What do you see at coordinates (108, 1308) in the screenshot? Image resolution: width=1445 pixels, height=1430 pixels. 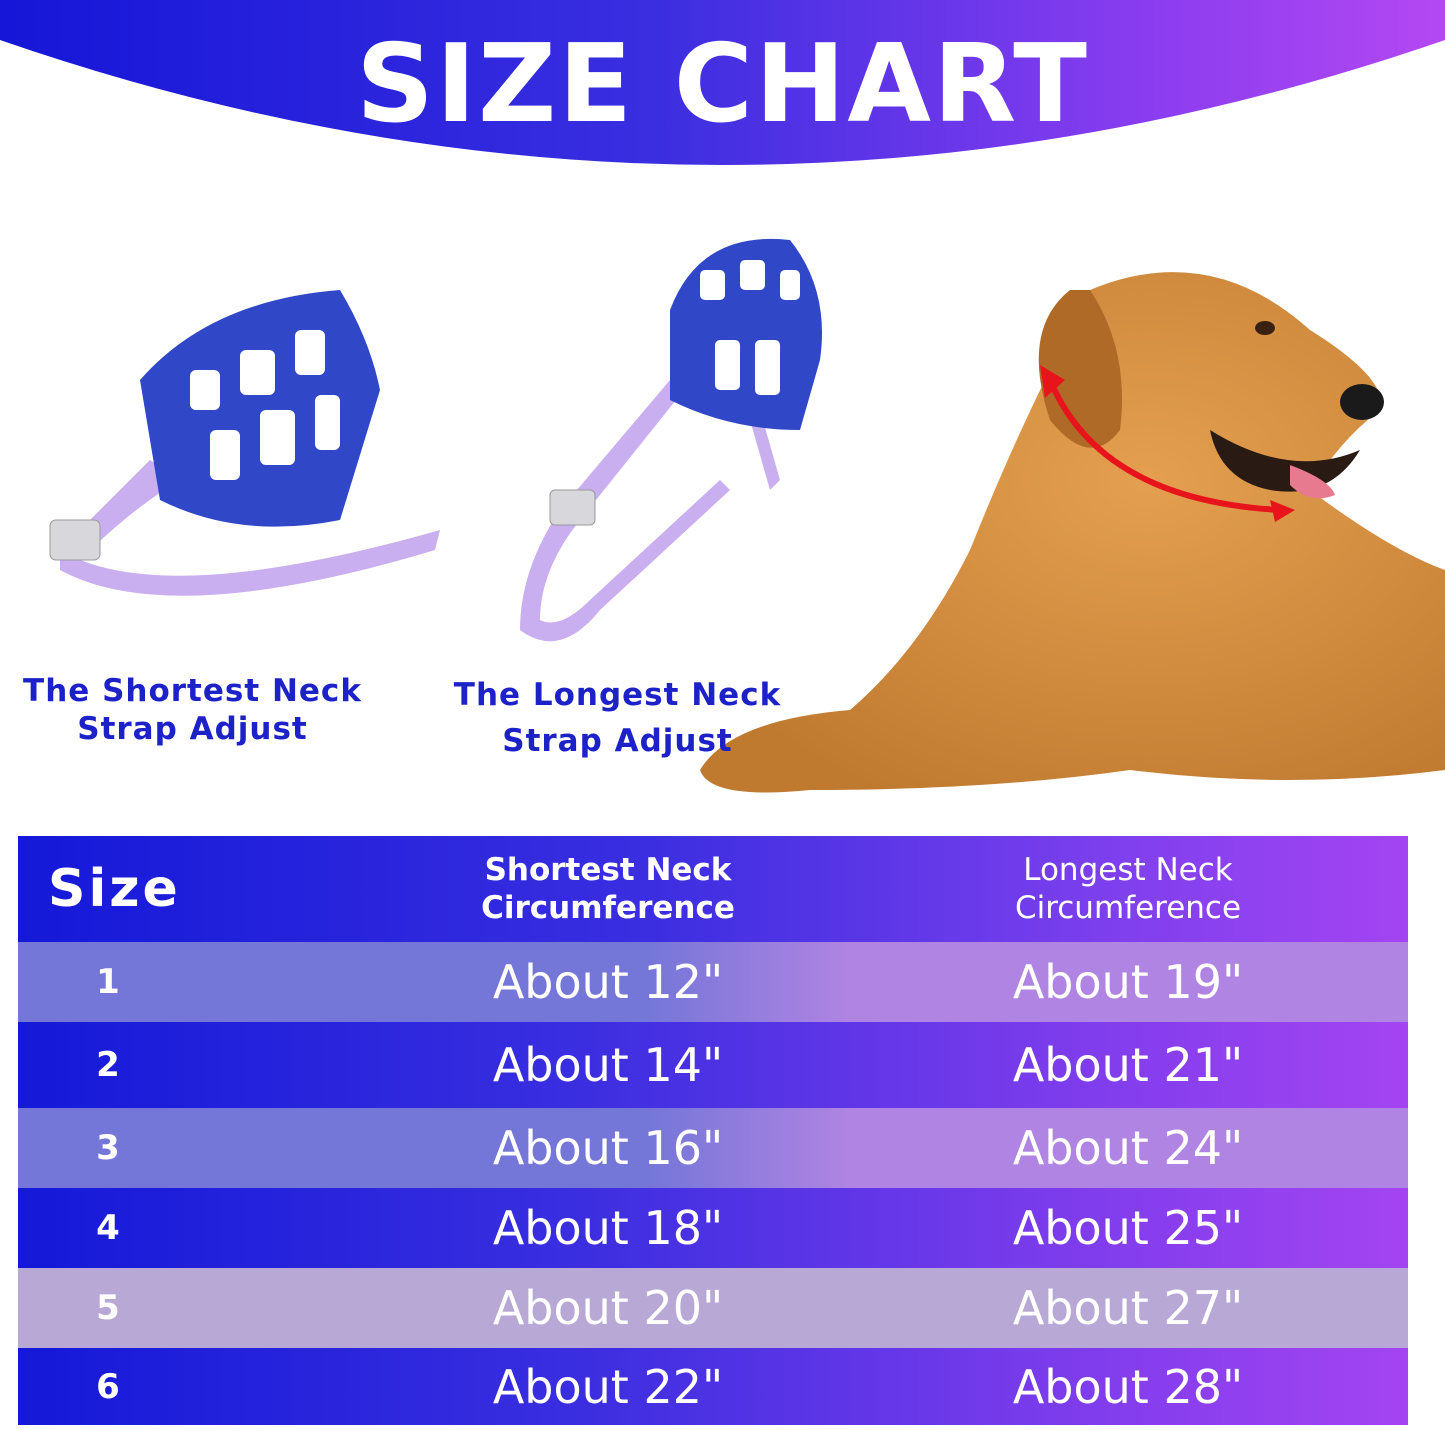 I see `size-cell: 5` at bounding box center [108, 1308].